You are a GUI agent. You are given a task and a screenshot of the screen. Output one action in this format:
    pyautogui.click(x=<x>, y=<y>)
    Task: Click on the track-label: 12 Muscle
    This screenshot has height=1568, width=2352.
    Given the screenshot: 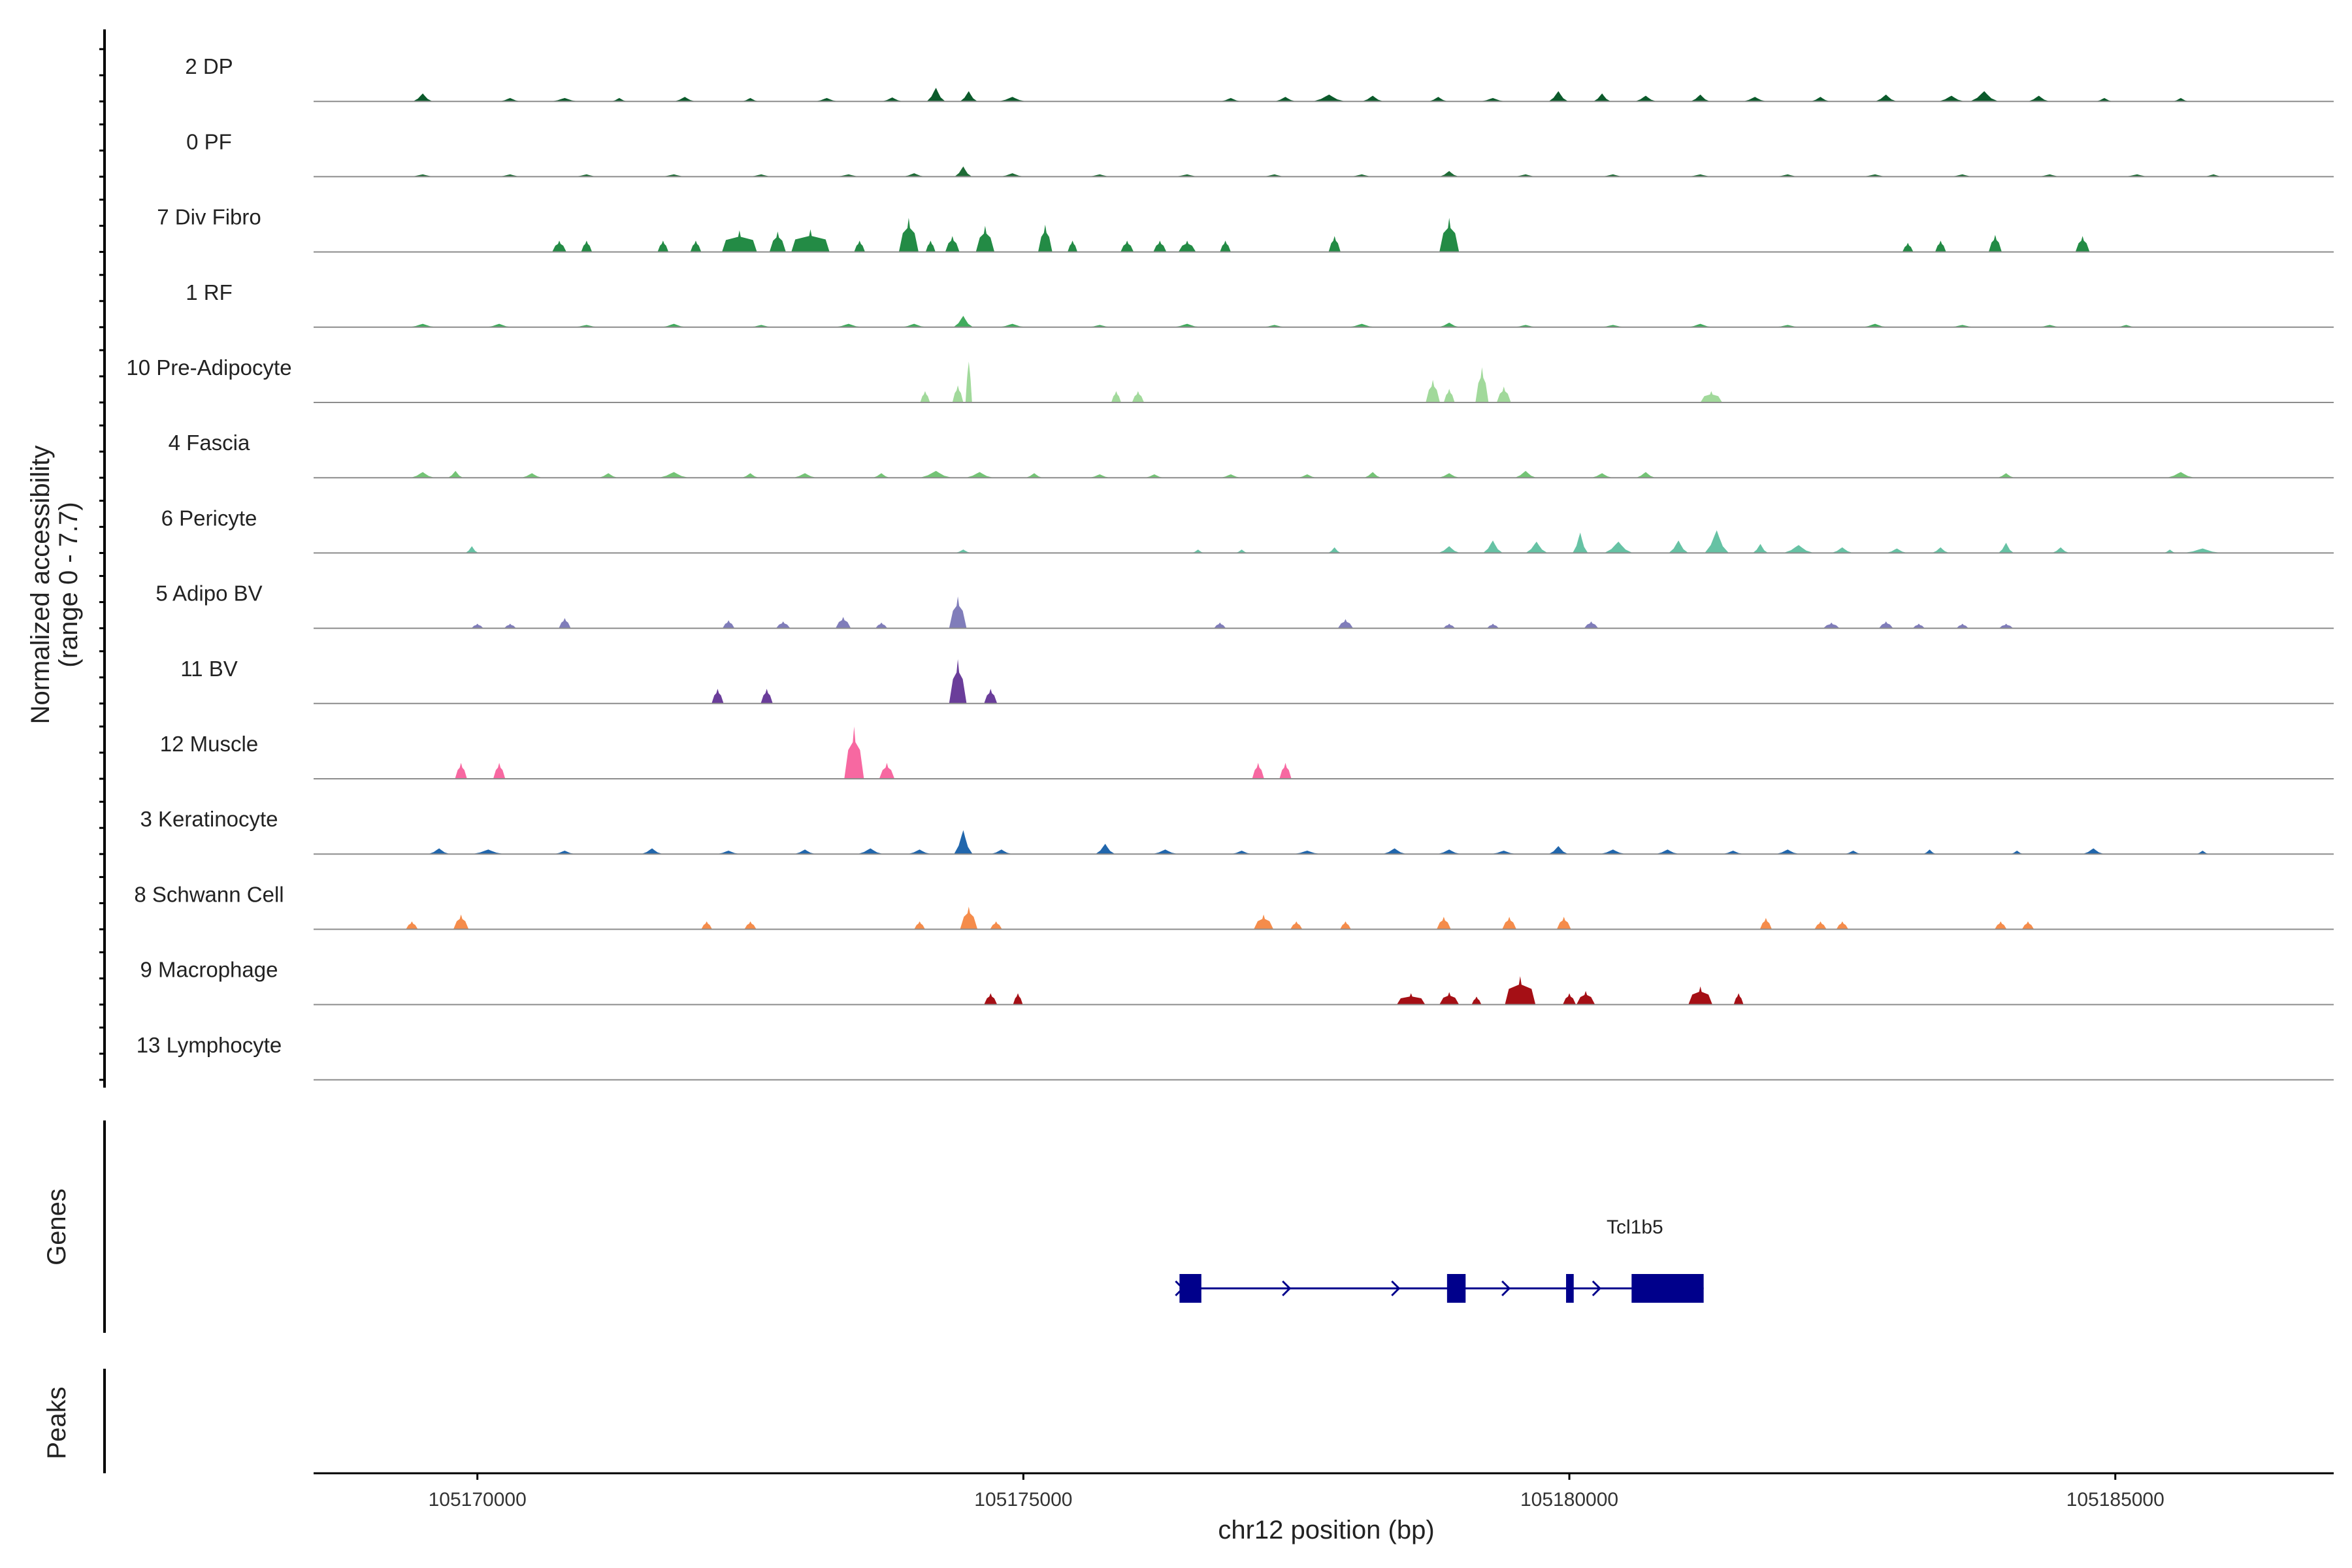 What is the action you would take?
    pyautogui.click(x=209, y=744)
    